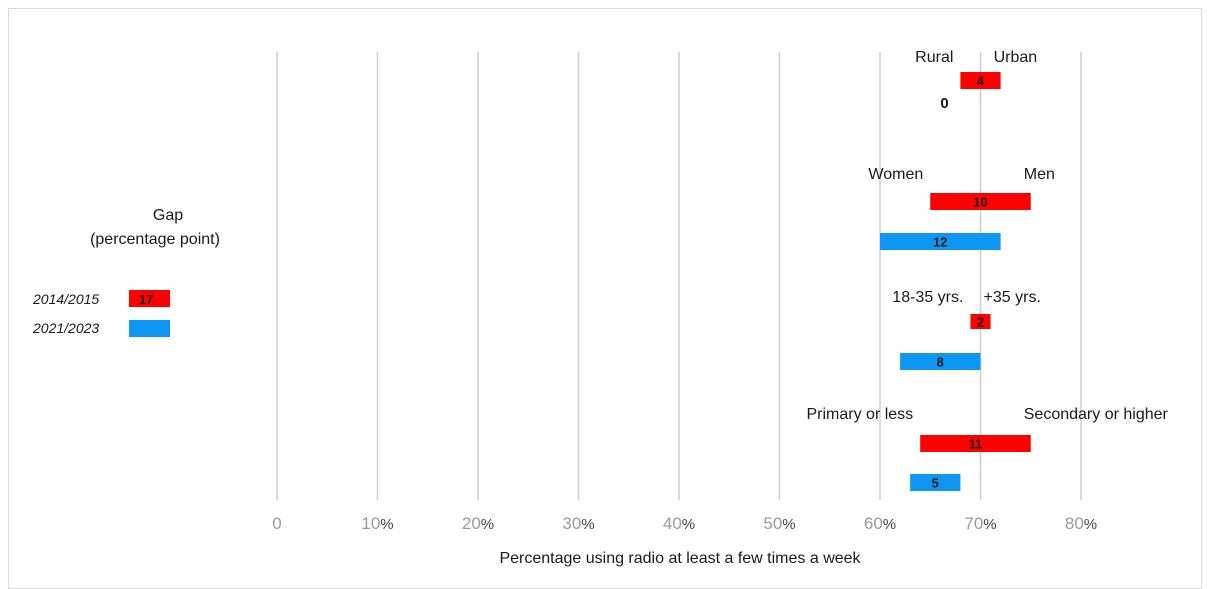 The height and width of the screenshot is (589, 1211). I want to click on bar-group-2-2021, so click(940, 361).